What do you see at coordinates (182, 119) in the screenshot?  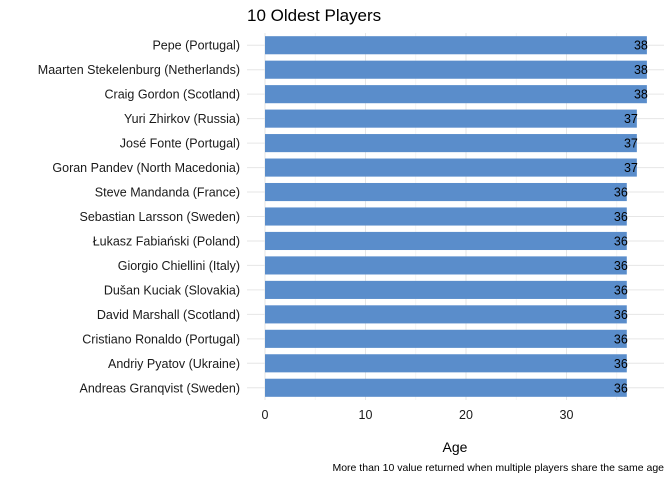 I see `y-tick-label: Yuri Zhirkov (Russia)` at bounding box center [182, 119].